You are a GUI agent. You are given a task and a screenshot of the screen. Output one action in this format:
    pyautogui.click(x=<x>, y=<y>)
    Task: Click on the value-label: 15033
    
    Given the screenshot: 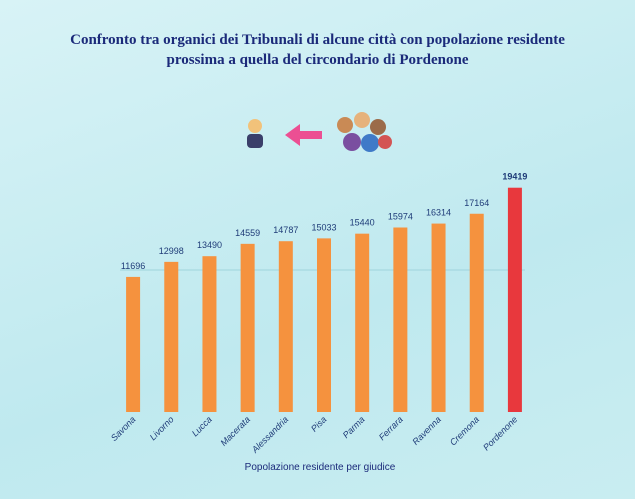 What is the action you would take?
    pyautogui.click(x=323, y=227)
    